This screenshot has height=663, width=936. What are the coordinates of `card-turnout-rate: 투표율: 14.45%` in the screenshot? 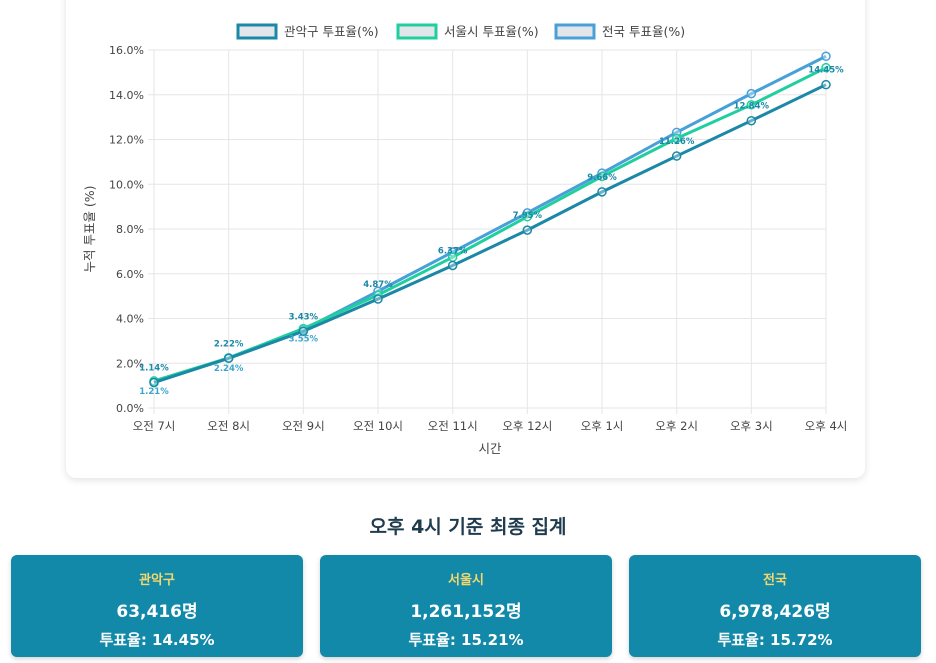 It's located at (157, 640).